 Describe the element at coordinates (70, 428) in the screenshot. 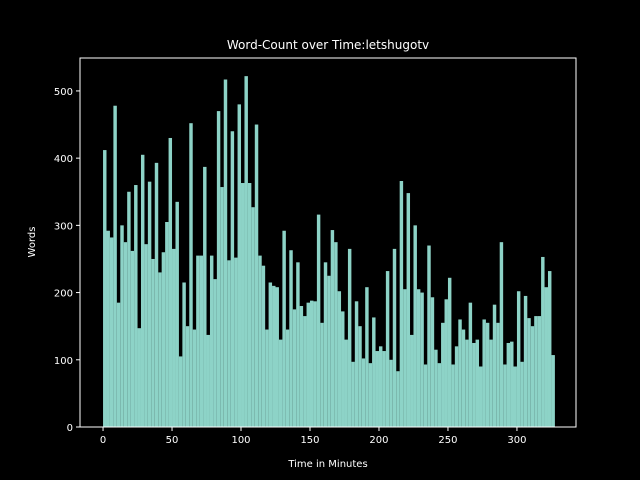

I see `y-tick-label: 0` at that location.